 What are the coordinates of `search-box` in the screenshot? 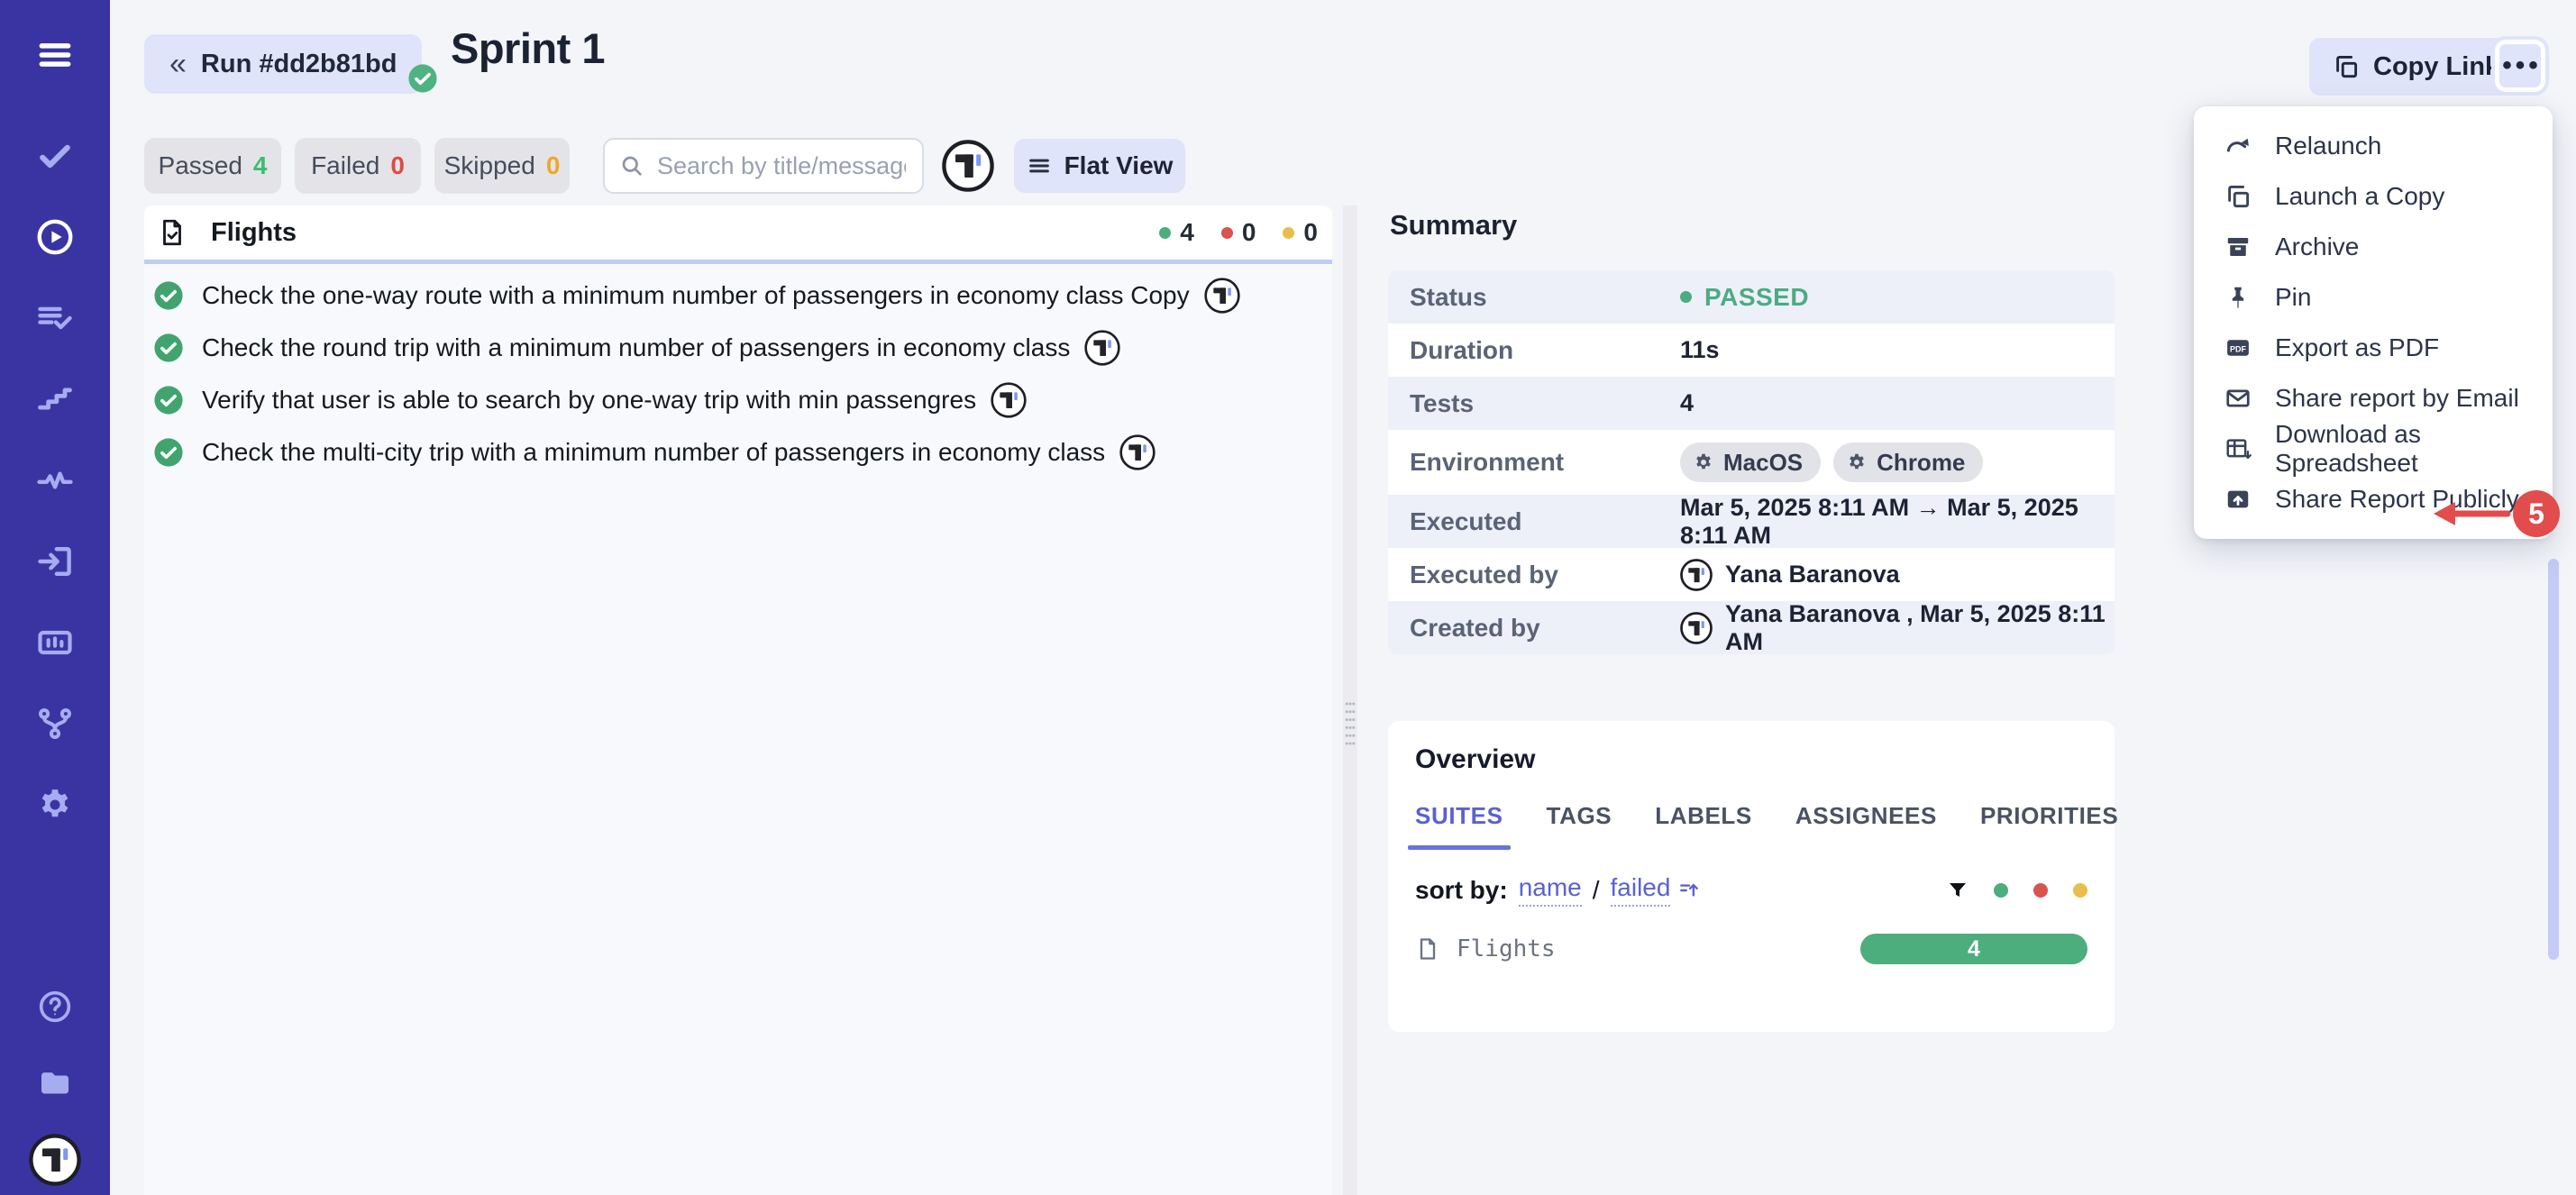 It's located at (763, 166).